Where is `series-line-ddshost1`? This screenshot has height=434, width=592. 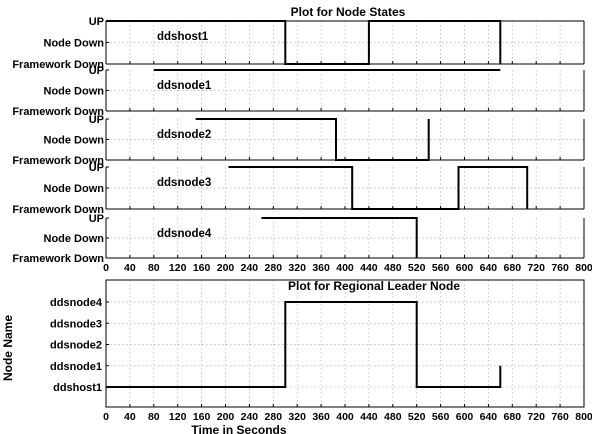 series-line-ddshost1 is located at coordinates (304, 42).